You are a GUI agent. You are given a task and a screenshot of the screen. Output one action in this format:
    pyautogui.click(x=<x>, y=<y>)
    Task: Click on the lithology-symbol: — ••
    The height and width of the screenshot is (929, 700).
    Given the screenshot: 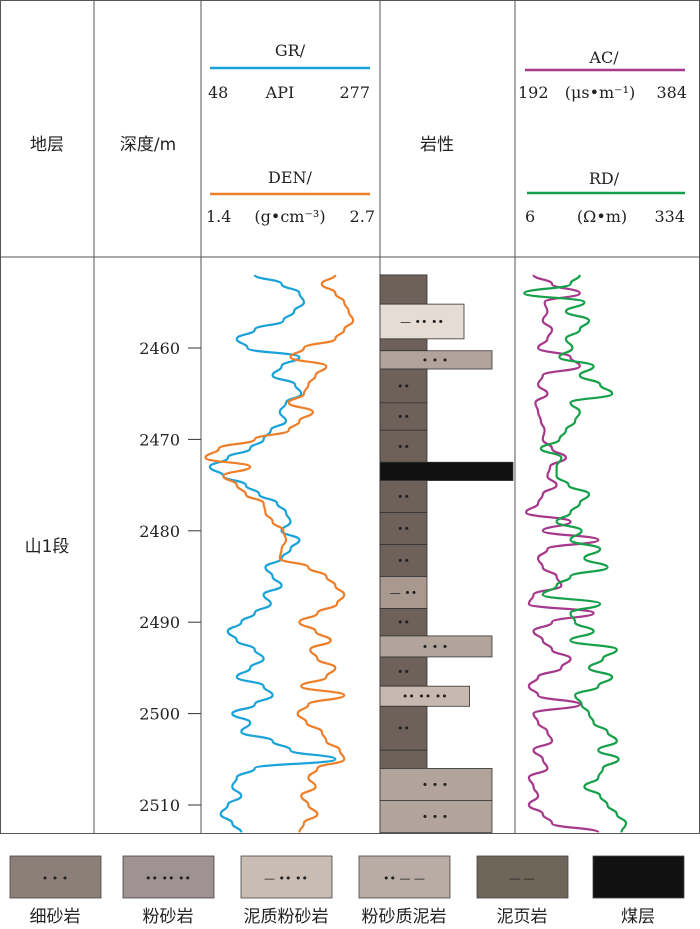 What is the action you would take?
    pyautogui.click(x=403, y=592)
    